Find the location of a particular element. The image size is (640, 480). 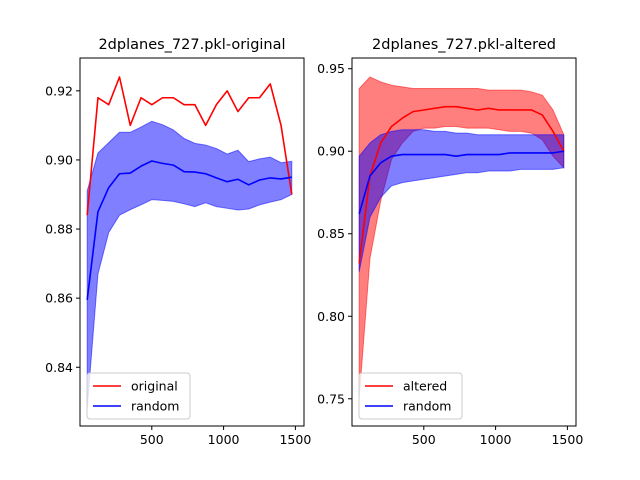

y-tick-label-0.92: 0.92 is located at coordinates (59, 90).